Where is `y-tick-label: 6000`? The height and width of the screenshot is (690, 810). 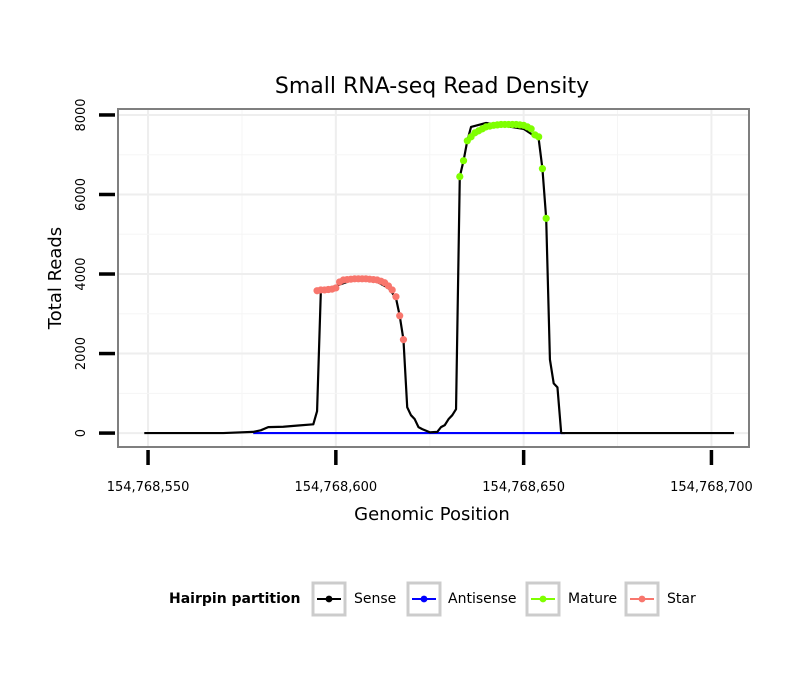
y-tick-label: 6000 is located at coordinates (81, 194).